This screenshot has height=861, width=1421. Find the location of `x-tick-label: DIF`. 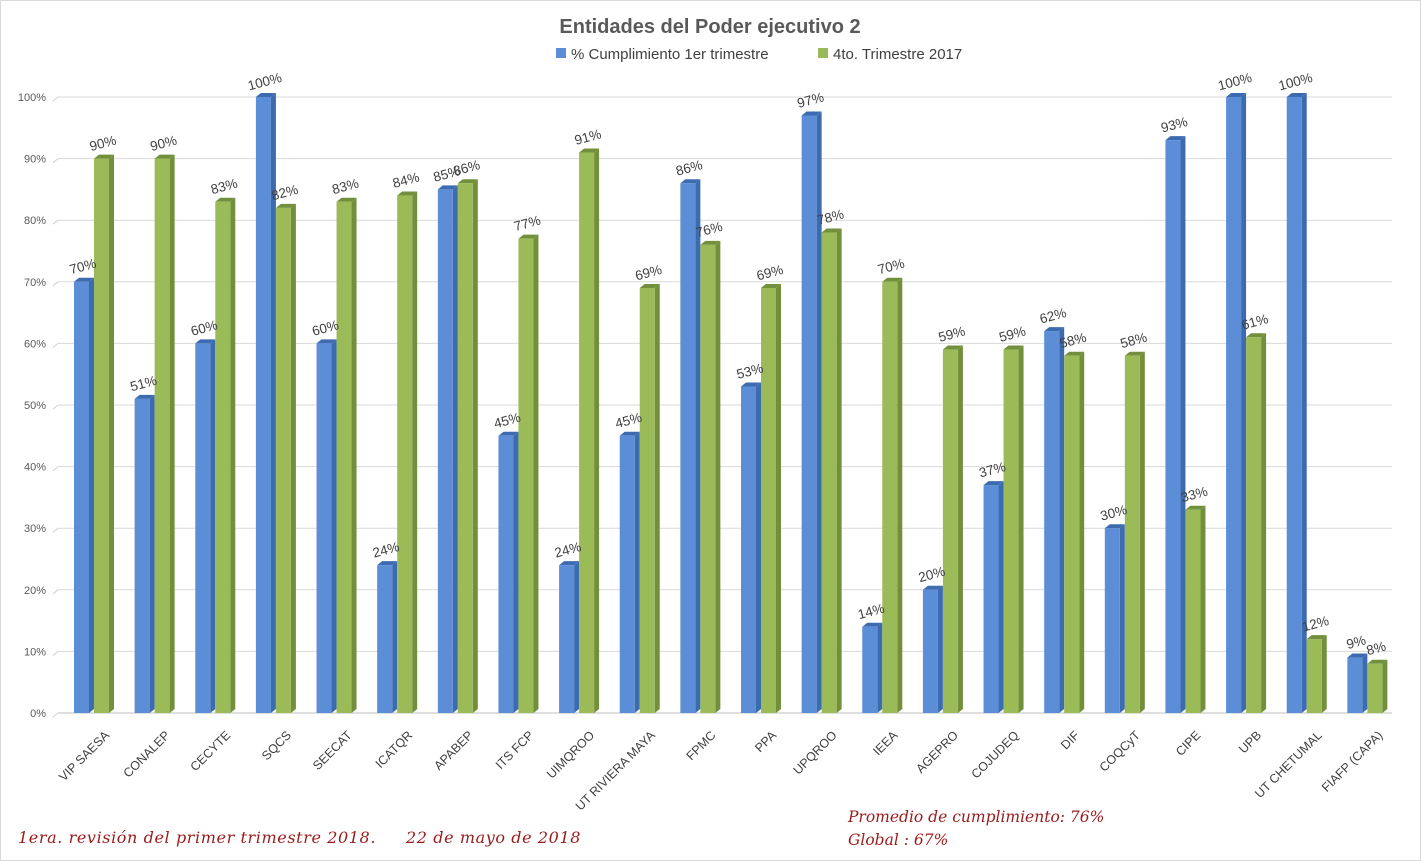

x-tick-label: DIF is located at coordinates (1070, 740).